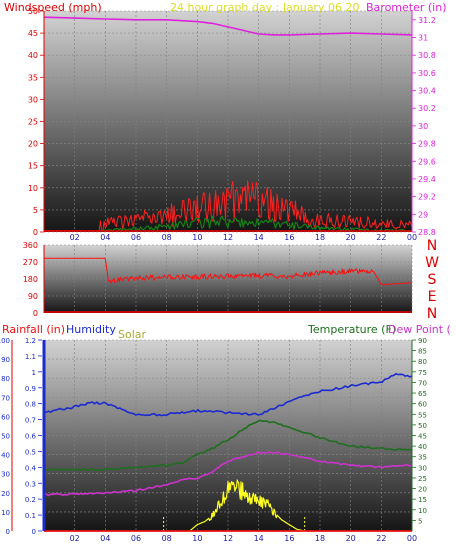 This screenshot has height=551, width=456. I want to click on humidity-y-tick-label: 100, so click(5, 341).